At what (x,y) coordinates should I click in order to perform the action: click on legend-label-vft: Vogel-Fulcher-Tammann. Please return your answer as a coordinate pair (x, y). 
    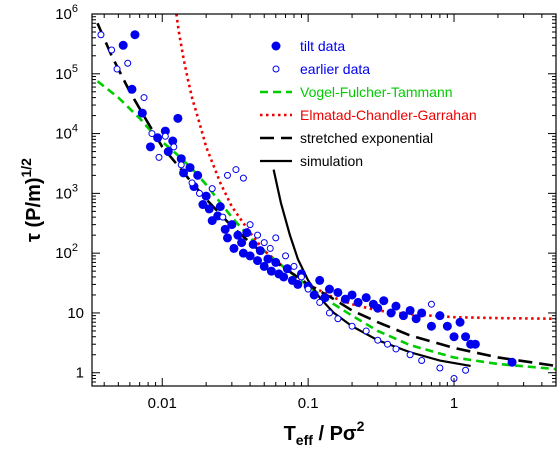
    Looking at the image, I should click on (376, 92).